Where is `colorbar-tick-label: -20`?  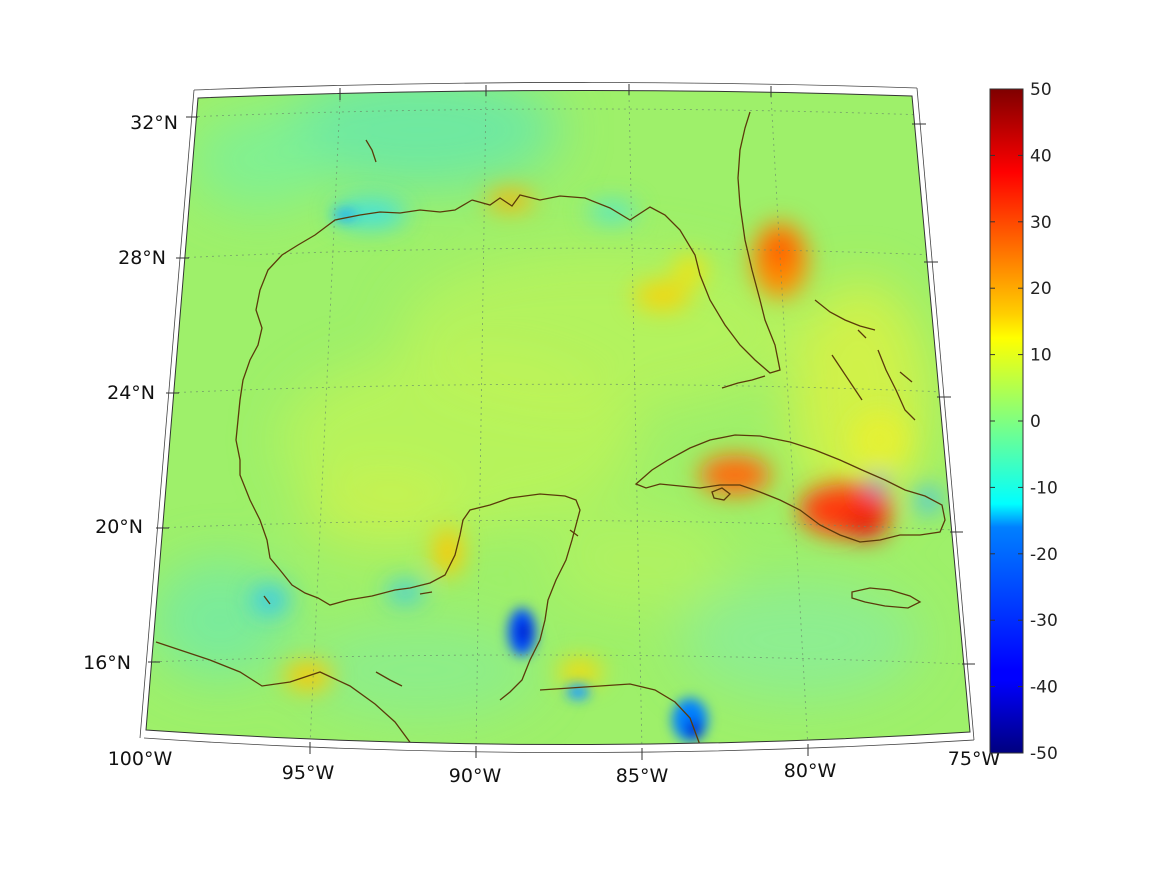 colorbar-tick-label: -20 is located at coordinates (1044, 555).